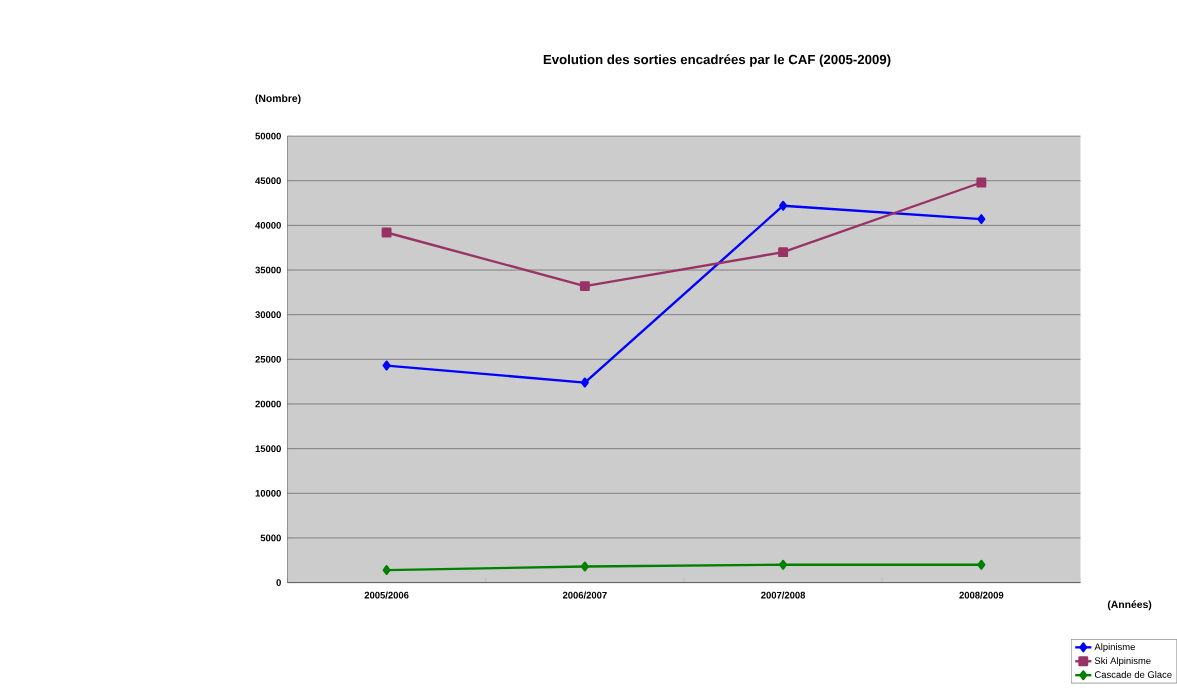 This screenshot has height=700, width=1177. Describe the element at coordinates (270, 538) in the screenshot. I see `y-tick-label: 5000` at that location.